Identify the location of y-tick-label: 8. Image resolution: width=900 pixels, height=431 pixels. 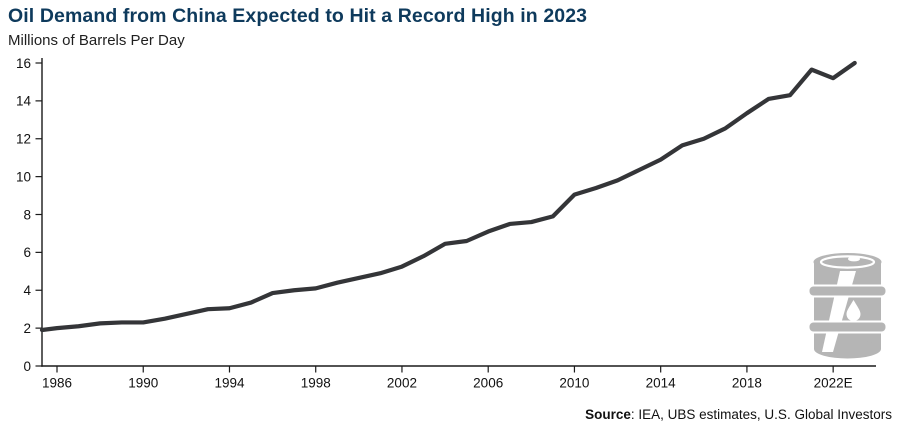
(27, 214).